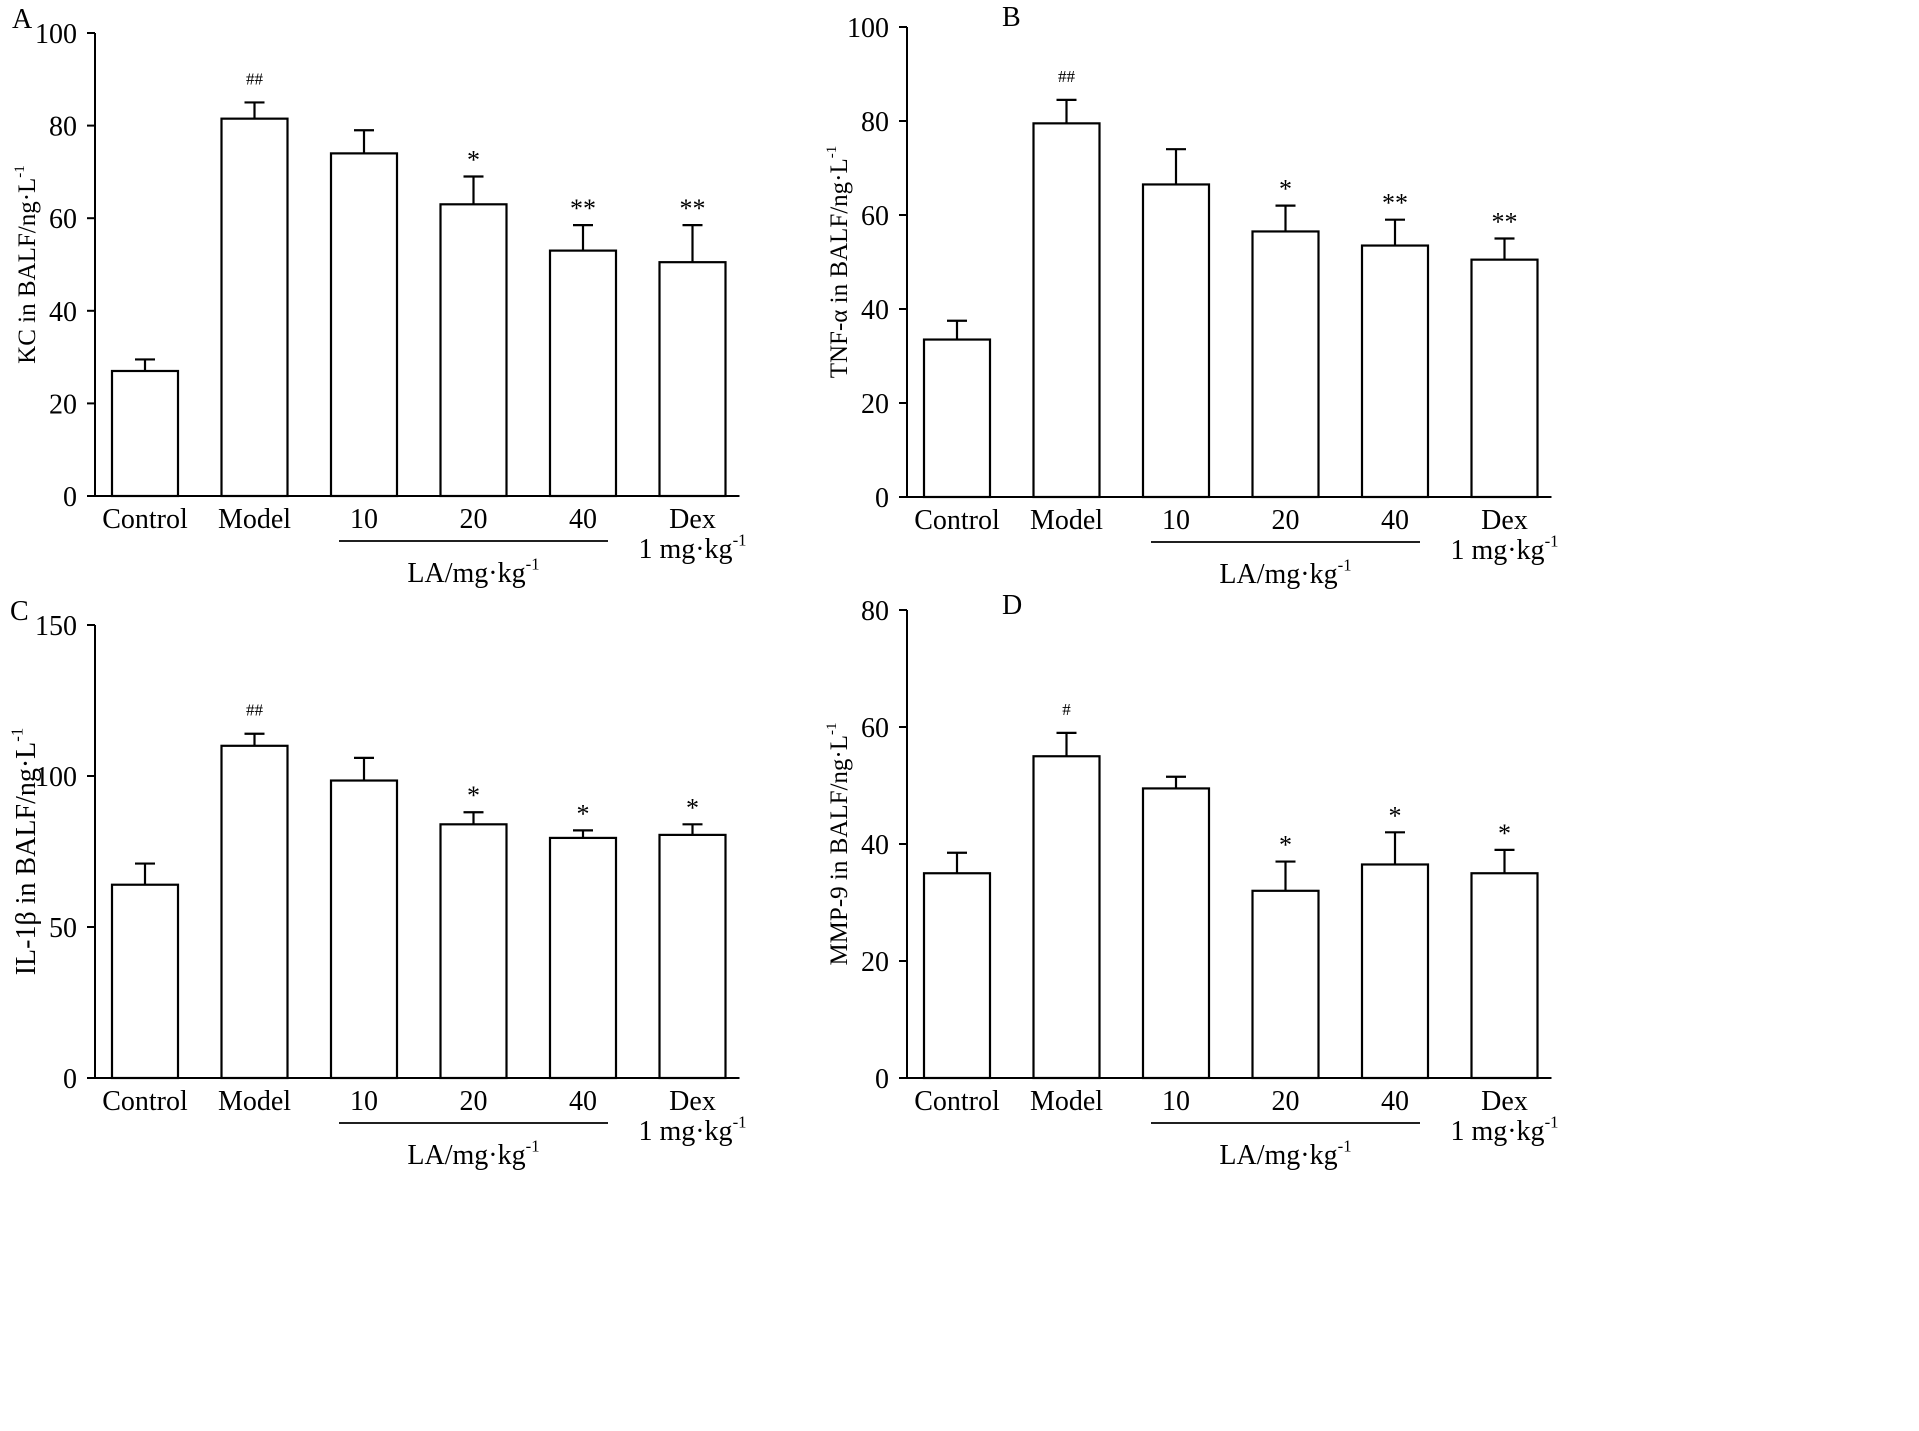 This screenshot has height=1431, width=1919. What do you see at coordinates (19, 611) in the screenshot?
I see `panel-label: C` at bounding box center [19, 611].